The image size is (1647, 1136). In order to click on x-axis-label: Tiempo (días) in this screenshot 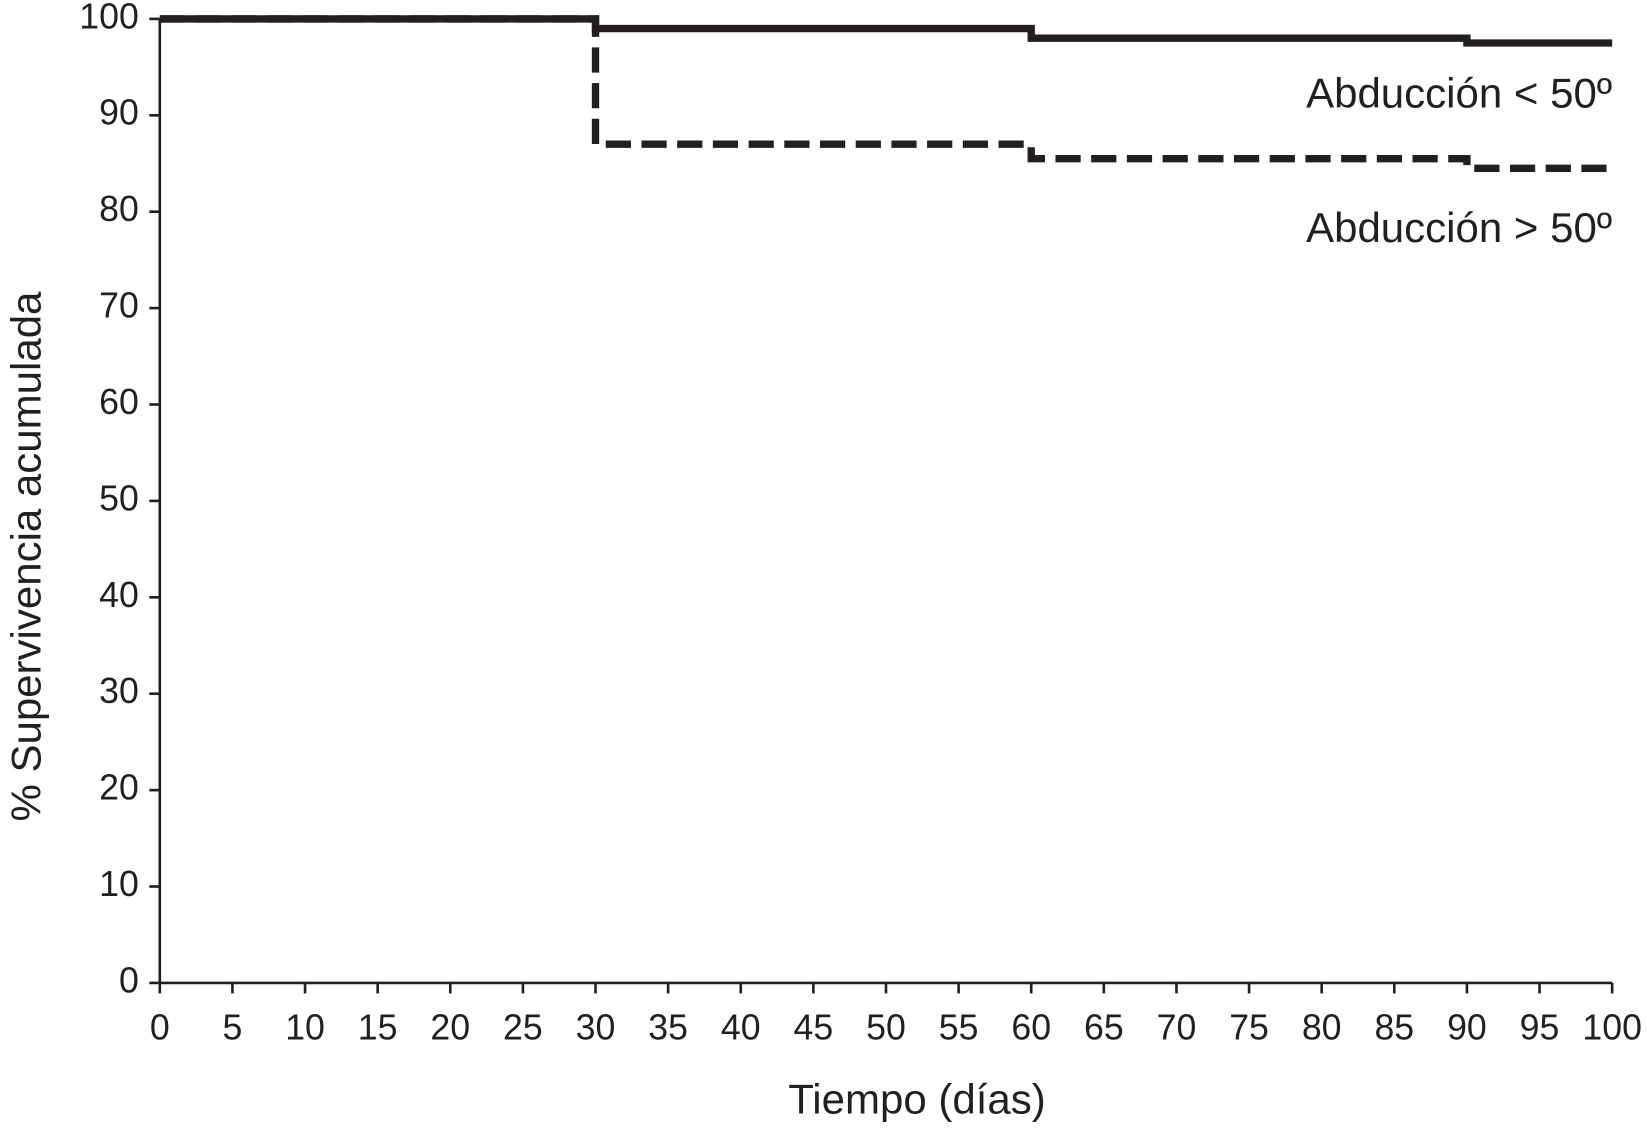, I will do `click(917, 1099)`.